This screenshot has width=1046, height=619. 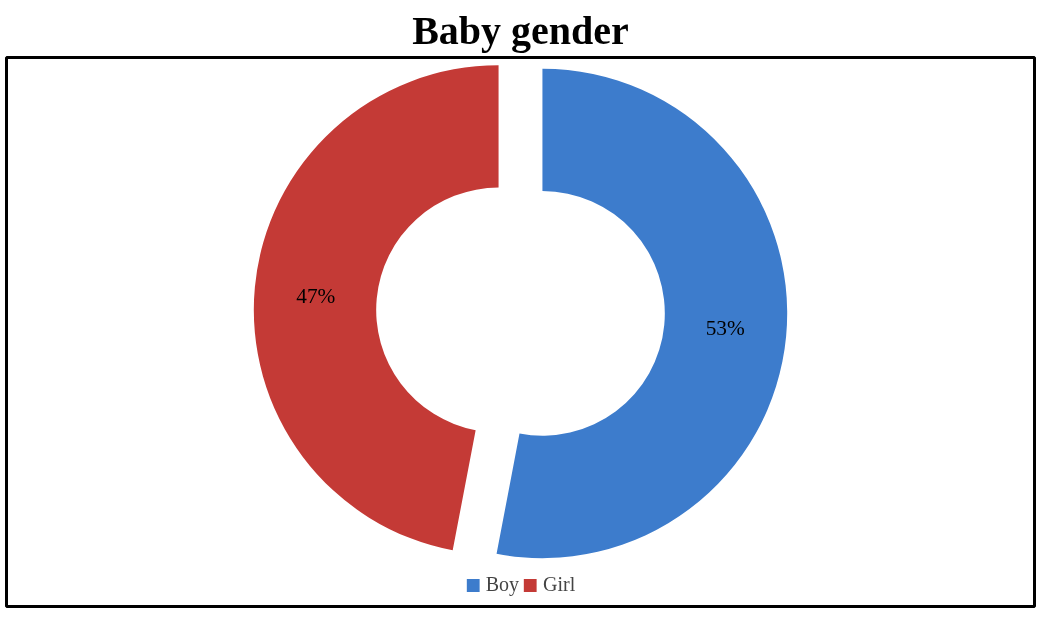 I want to click on data-label: 53%, so click(x=725, y=327).